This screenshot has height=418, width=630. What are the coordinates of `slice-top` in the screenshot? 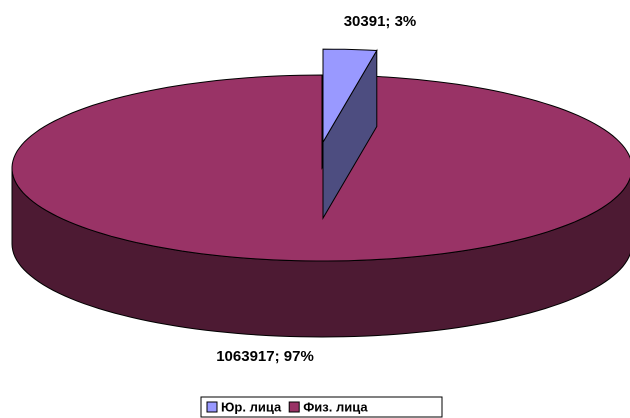 It's located at (350, 96).